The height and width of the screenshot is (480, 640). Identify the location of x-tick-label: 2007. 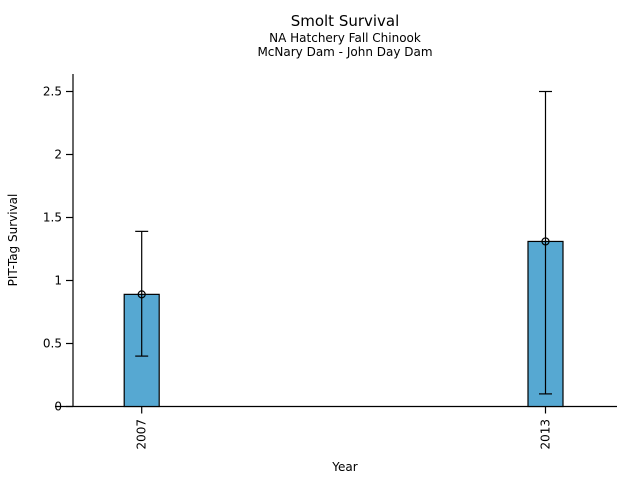
(142, 434).